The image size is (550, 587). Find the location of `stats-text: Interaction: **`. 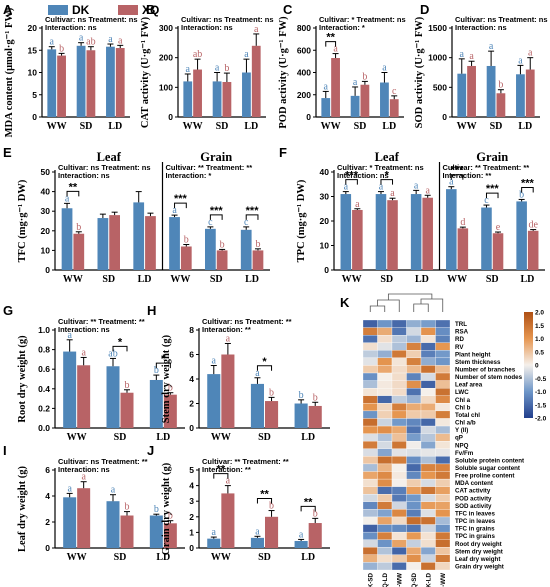

stats-text: Interaction: ** is located at coordinates (467, 175).